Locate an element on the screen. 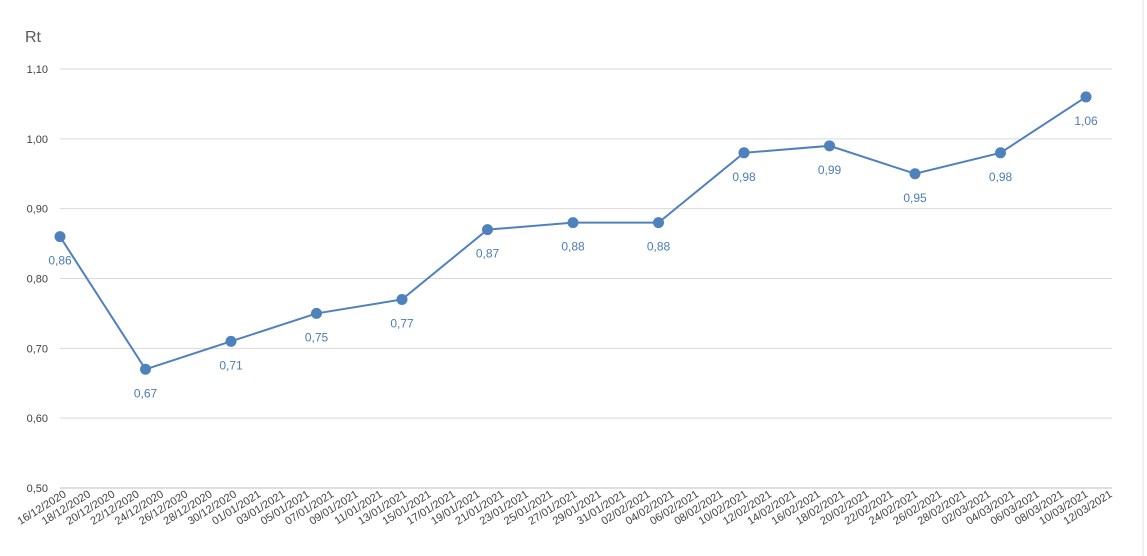 Image resolution: width=1147 pixels, height=556 pixels. data-label: 0,67 is located at coordinates (146, 393).